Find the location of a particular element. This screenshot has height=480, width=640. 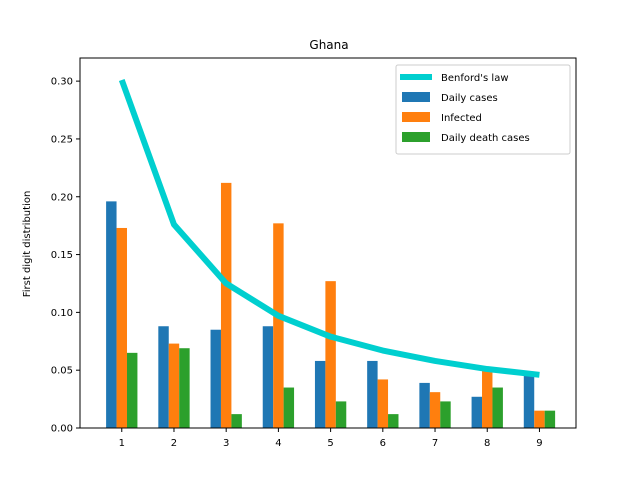

x-tick-label-5: 5 is located at coordinates (330, 443).